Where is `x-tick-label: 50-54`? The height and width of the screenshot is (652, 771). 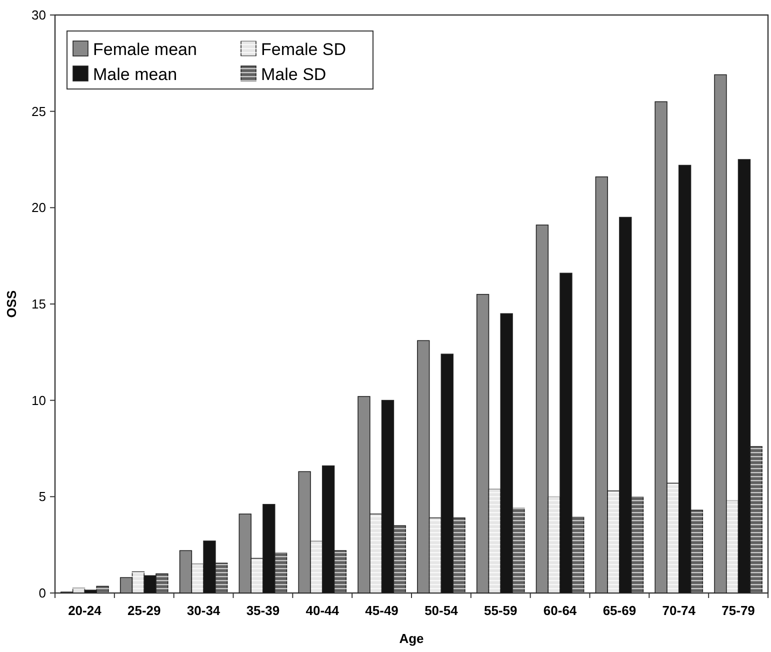 x-tick-label: 50-54 is located at coordinates (441, 610).